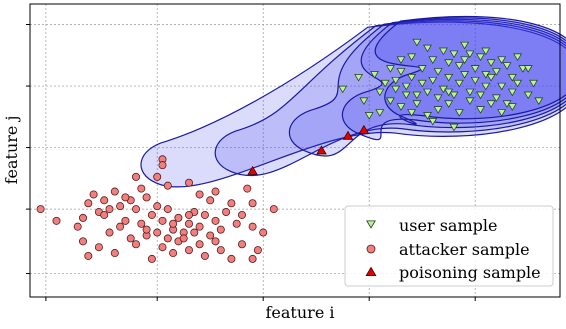 The width and height of the screenshot is (566, 329). I want to click on x-axis-label: feature i, so click(300, 312).